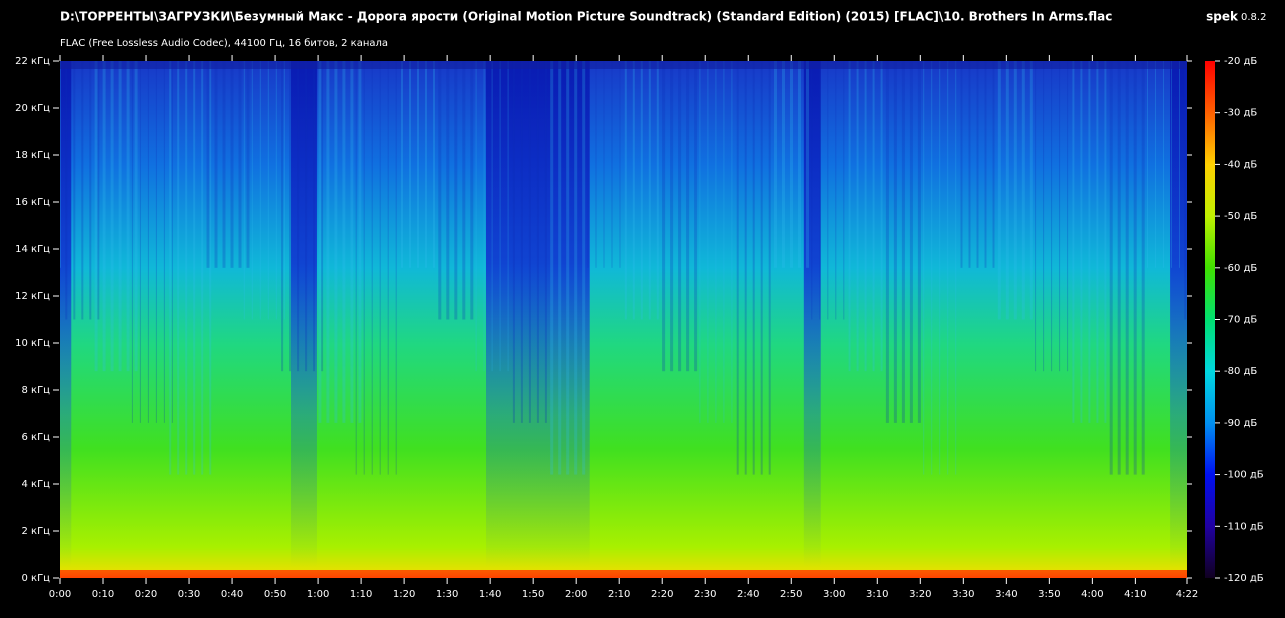 The width and height of the screenshot is (1285, 618). Describe the element at coordinates (1240, 61) in the screenshot. I see `level-label: -20 дБ` at that location.